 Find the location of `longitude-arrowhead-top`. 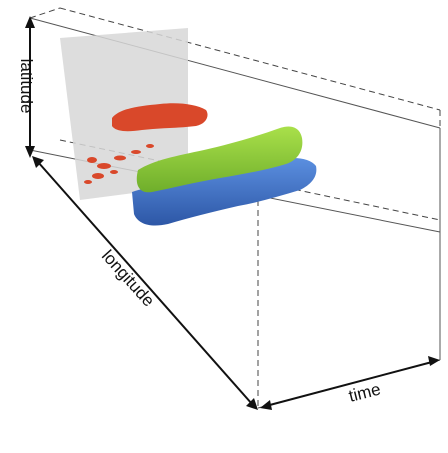

longitude-arrowhead-top is located at coordinates (38, 162).